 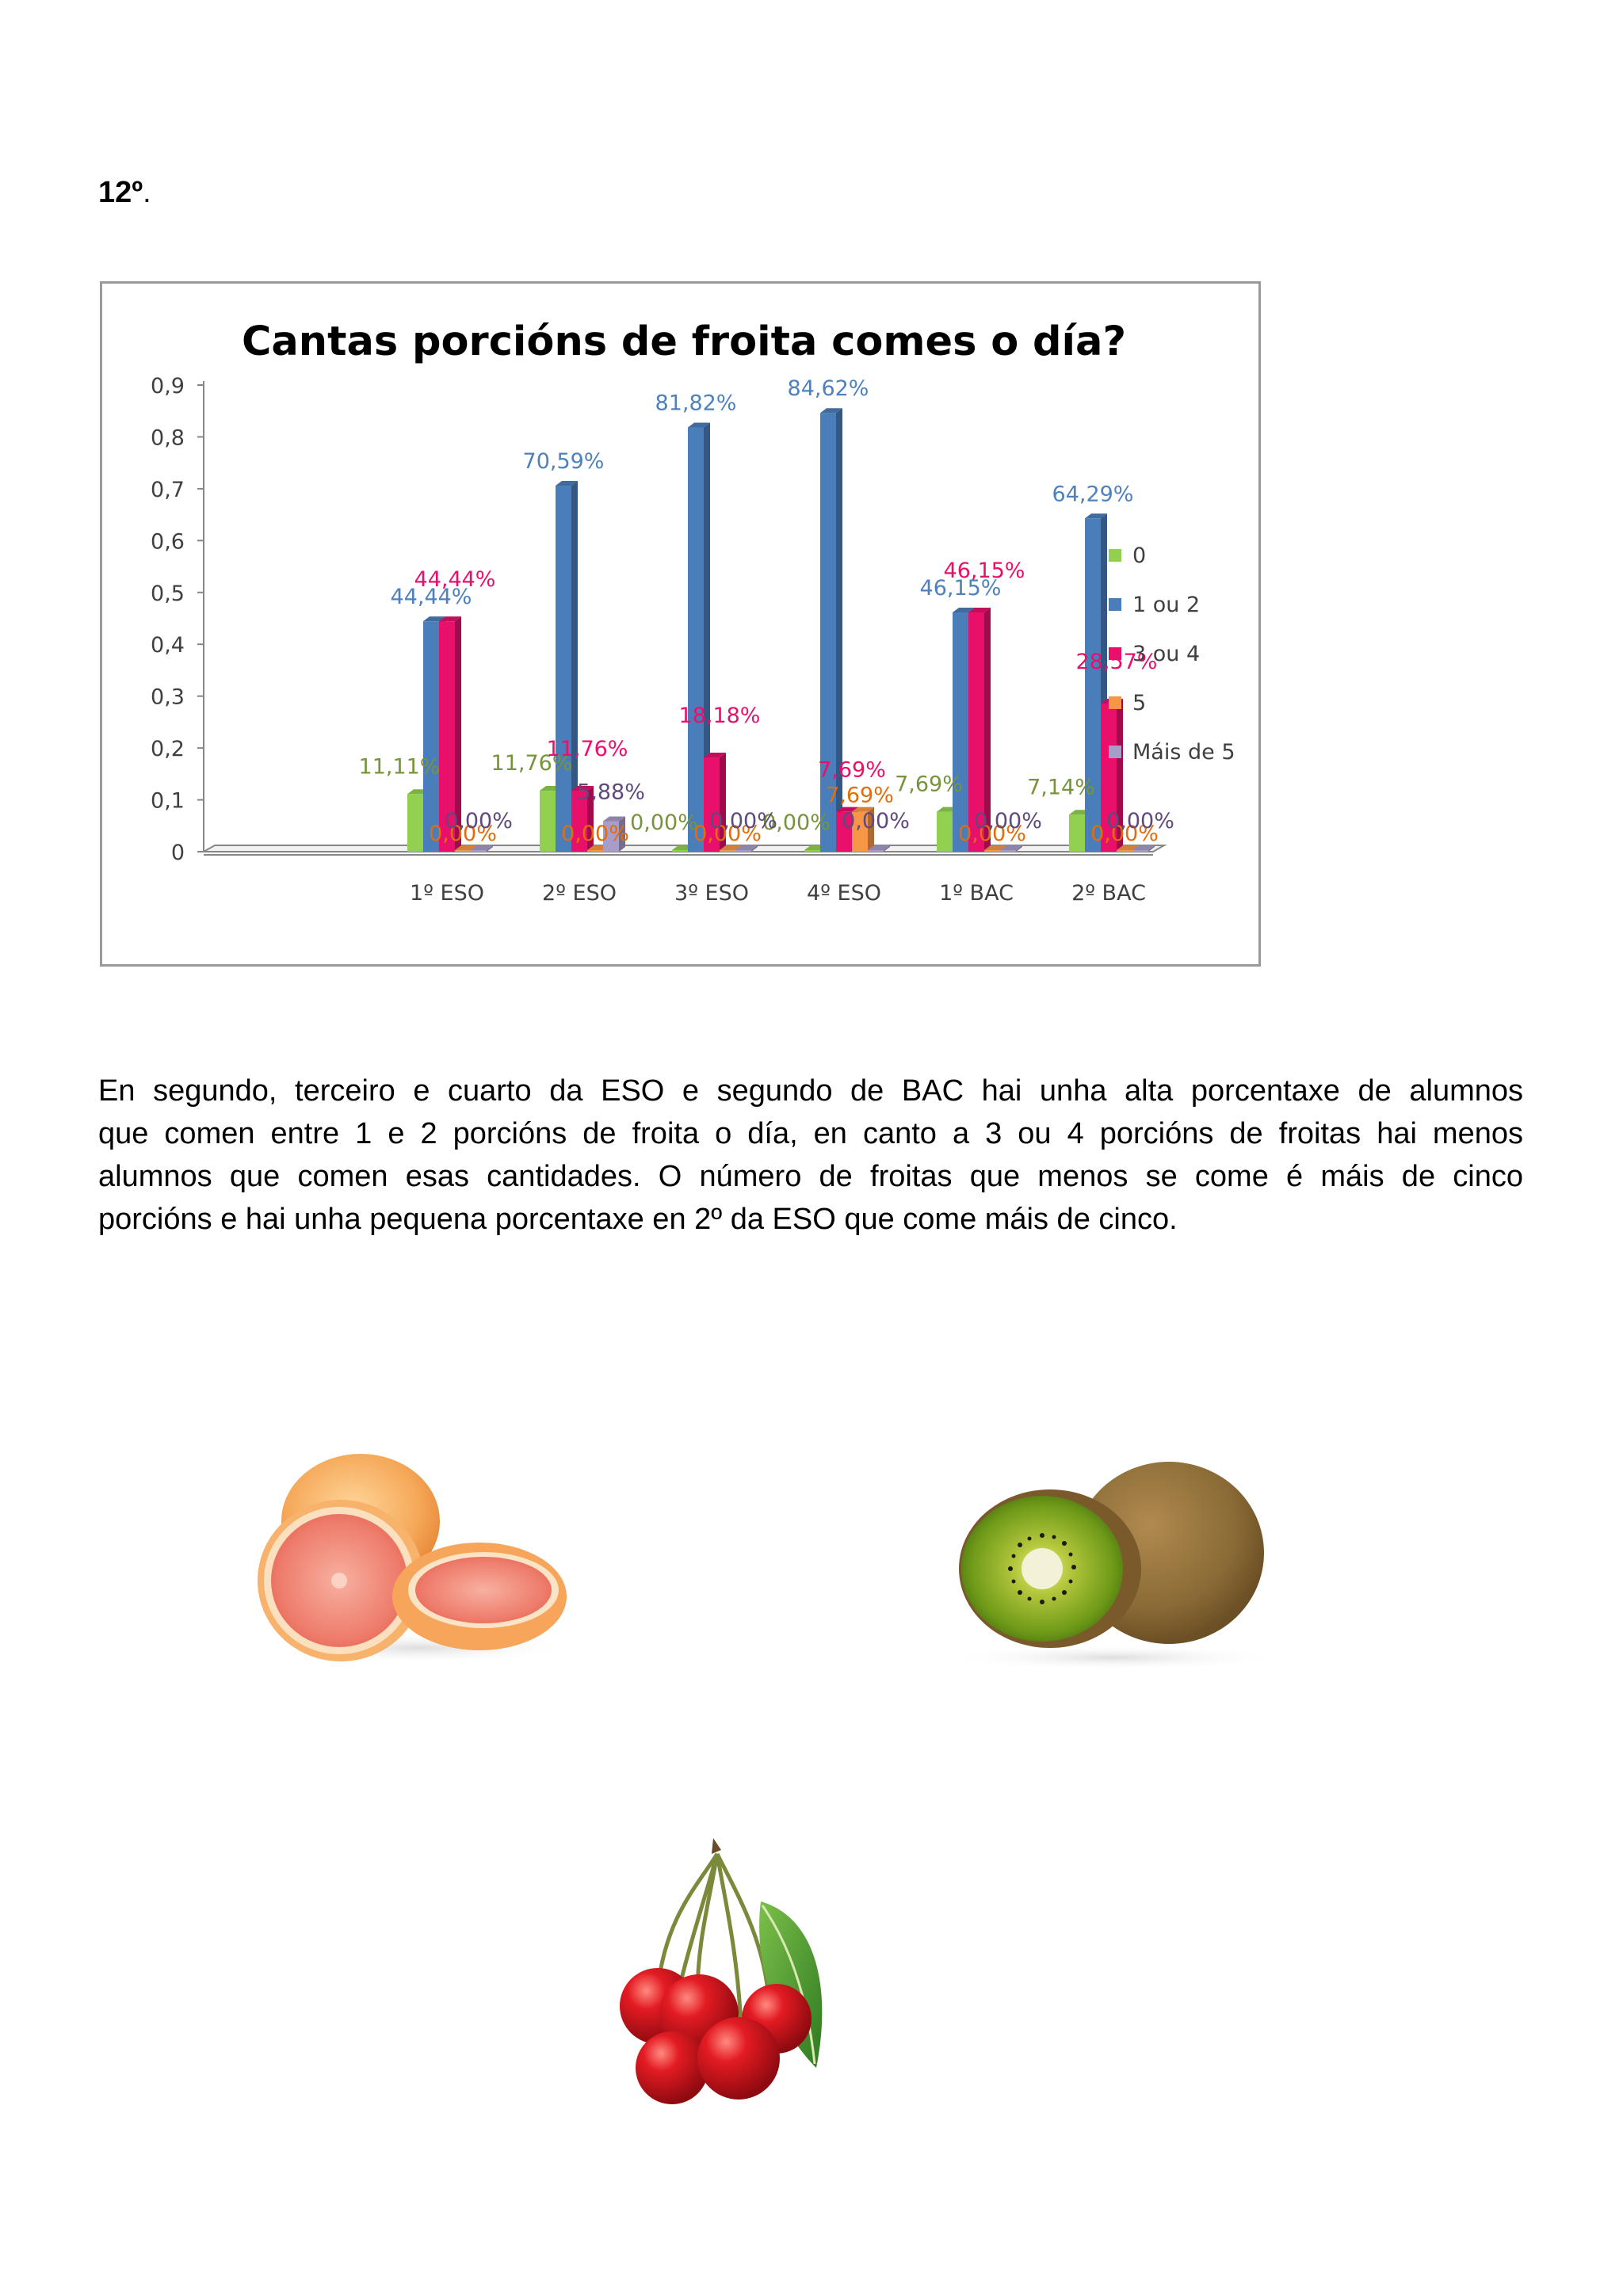 What do you see at coordinates (711, 893) in the screenshot?
I see `x-tick-label: 3º ESO` at bounding box center [711, 893].